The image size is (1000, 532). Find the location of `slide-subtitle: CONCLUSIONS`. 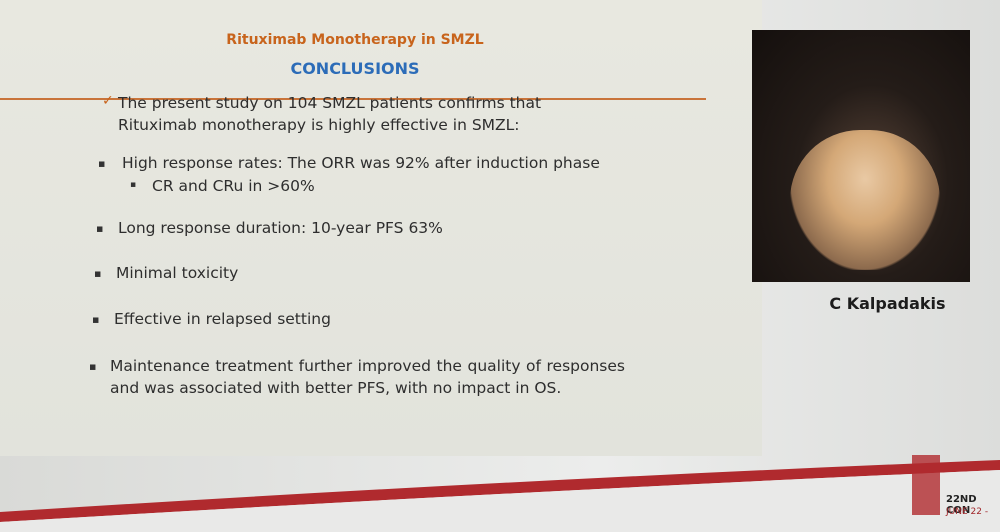

slide-subtitle: CONCLUSIONS is located at coordinates (355, 68).